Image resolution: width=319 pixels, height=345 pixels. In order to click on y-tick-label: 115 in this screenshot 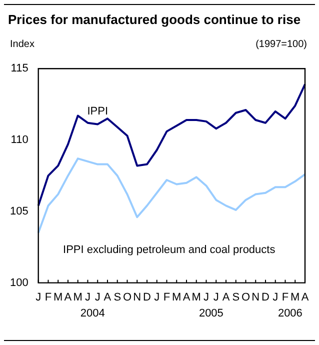, I will do `click(19, 68)`.